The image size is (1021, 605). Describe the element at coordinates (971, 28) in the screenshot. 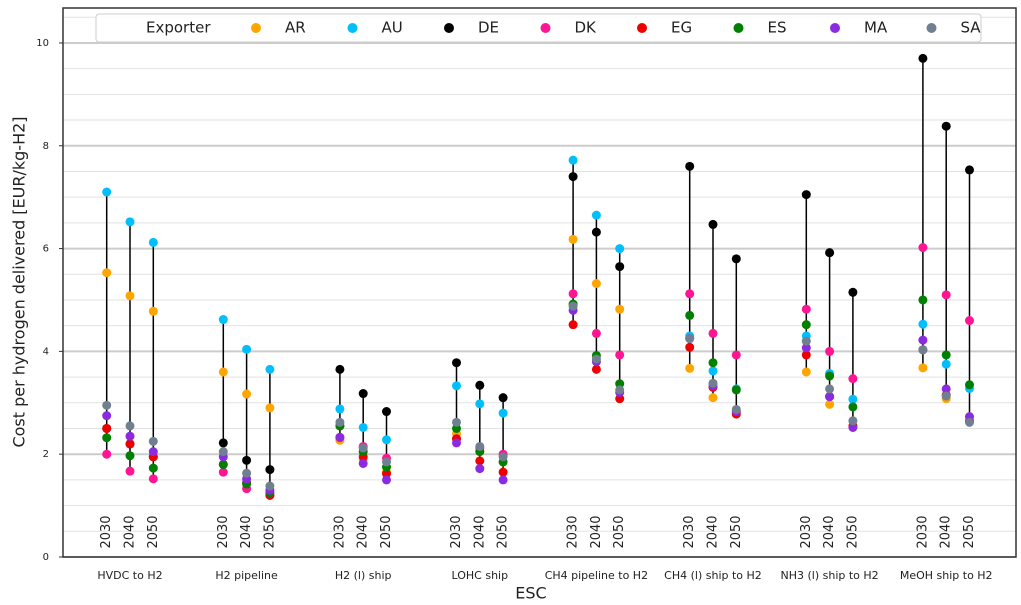

I see `legend-label: SA` at that location.